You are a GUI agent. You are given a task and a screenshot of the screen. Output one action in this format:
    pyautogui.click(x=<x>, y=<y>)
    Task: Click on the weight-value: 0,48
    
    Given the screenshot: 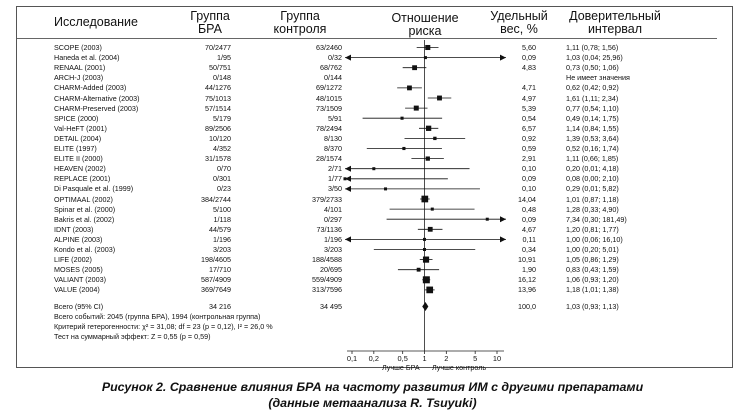 What is the action you would take?
    pyautogui.click(x=529, y=209)
    